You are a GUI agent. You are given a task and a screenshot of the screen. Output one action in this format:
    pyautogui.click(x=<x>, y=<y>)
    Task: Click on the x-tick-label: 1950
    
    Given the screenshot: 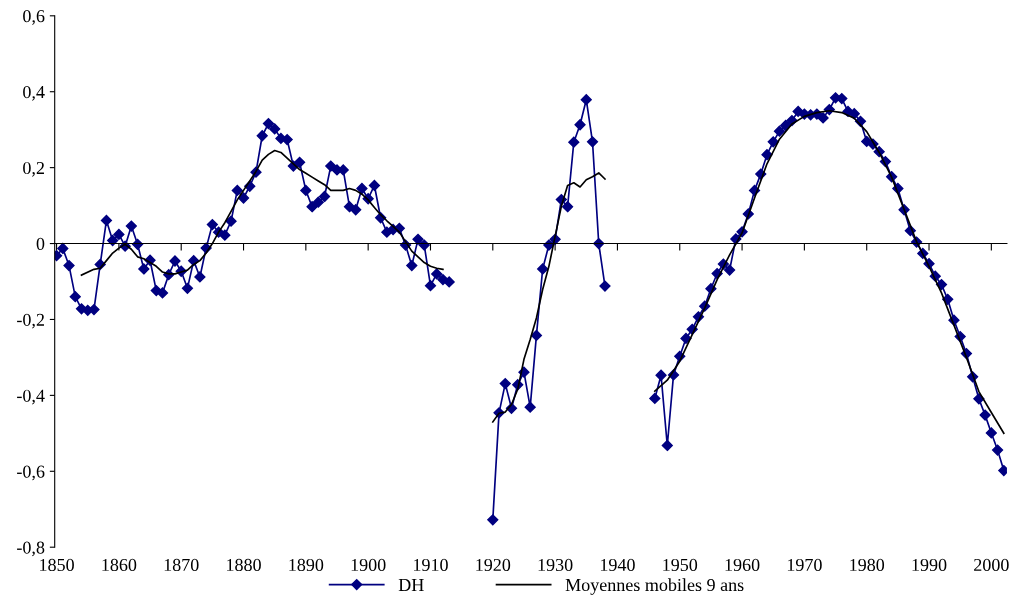 What is the action you would take?
    pyautogui.click(x=680, y=565)
    